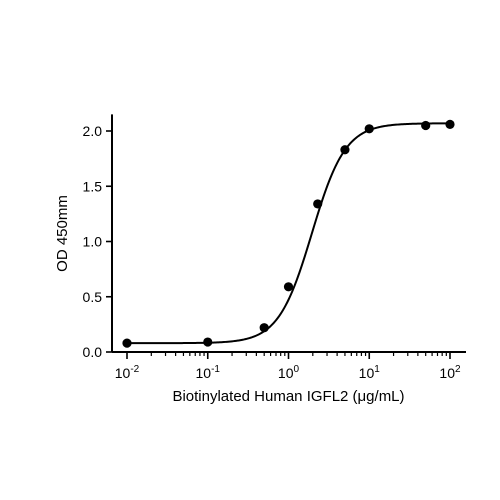 Image resolution: width=500 pixels, height=500 pixels. Describe the element at coordinates (93, 131) in the screenshot. I see `y-tick-label: 2.0` at that location.